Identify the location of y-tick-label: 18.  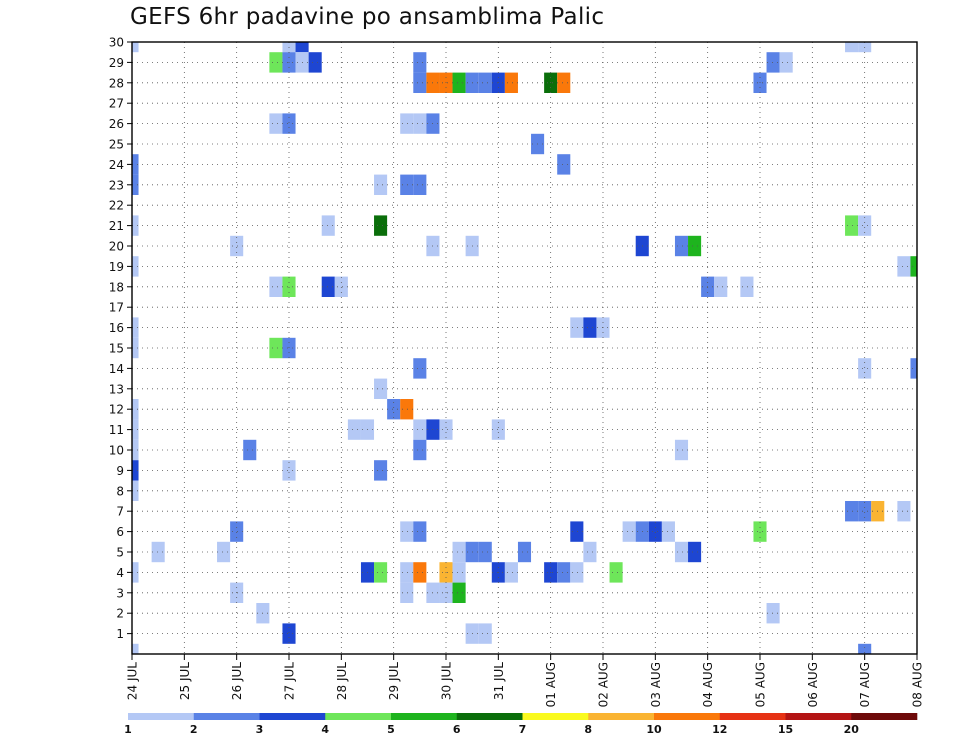
(116, 287).